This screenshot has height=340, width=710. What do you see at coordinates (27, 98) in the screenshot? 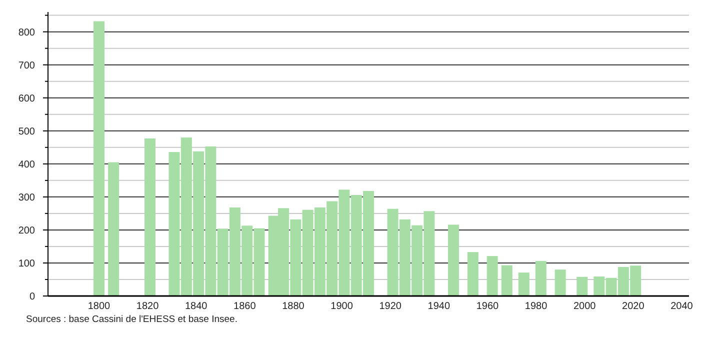
I see `y-tick-label: 600` at bounding box center [27, 98].